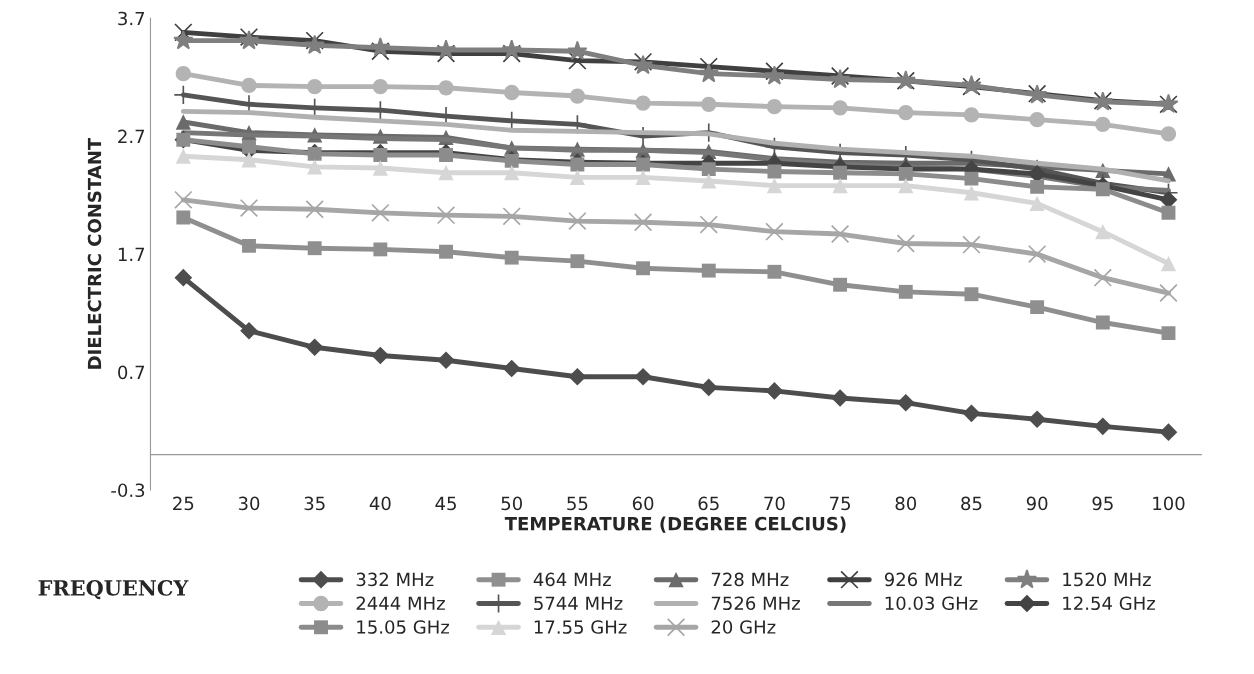  What do you see at coordinates (113, 590) in the screenshot?
I see `legend-title: FREQUENCY` at bounding box center [113, 590].